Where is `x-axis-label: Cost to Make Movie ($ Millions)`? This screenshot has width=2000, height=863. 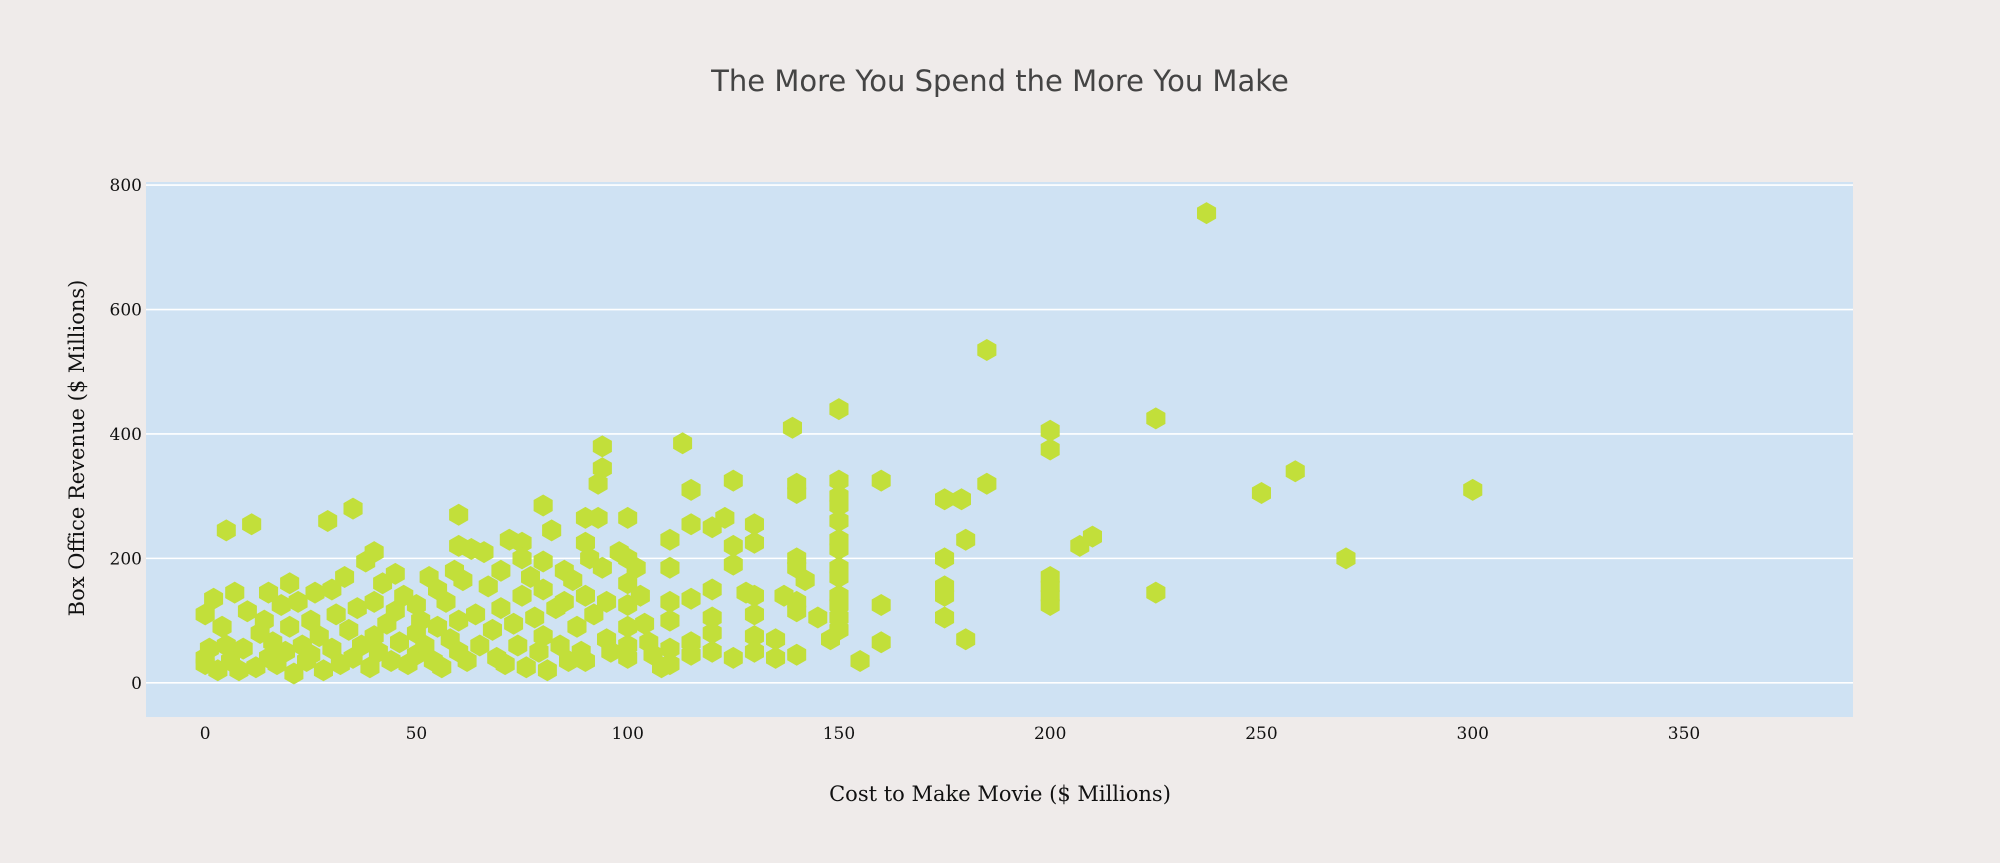
x-axis-label: Cost to Make Movie ($ Millions) is located at coordinates (1000, 794).